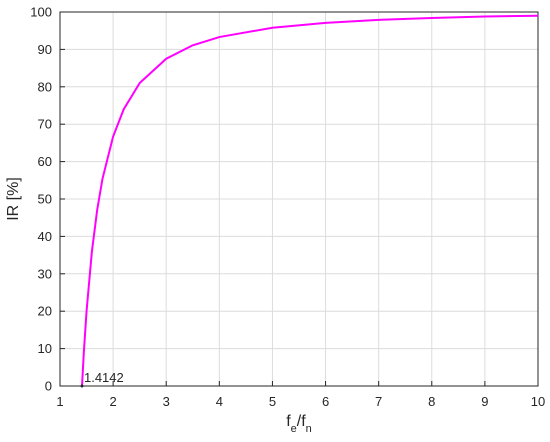 The width and height of the screenshot is (550, 442). Describe the element at coordinates (484, 401) in the screenshot. I see `x-tick-label: 9` at that location.